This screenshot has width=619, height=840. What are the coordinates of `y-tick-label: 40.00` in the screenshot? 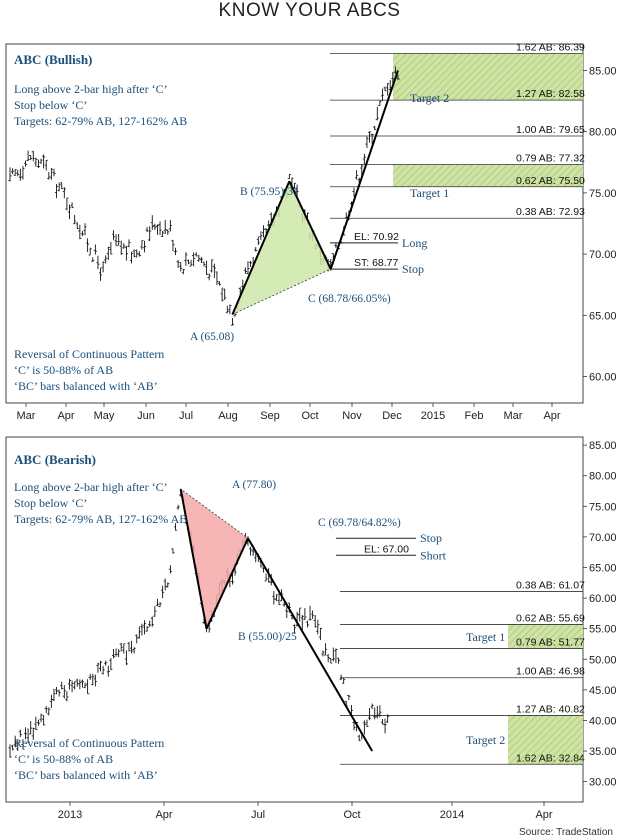 It's located at (603, 721).